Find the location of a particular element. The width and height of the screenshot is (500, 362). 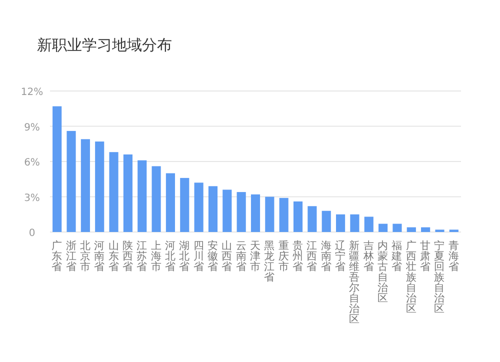

x-tick-label: 天津市 is located at coordinates (255, 256).